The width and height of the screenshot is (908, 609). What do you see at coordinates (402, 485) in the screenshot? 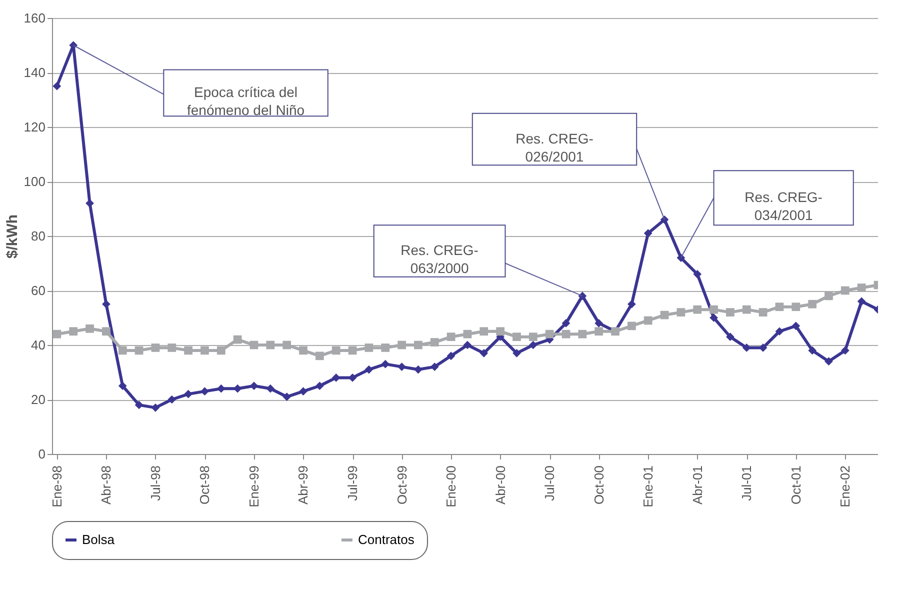
I see `x-tick-label: Oct-99` at bounding box center [402, 485].